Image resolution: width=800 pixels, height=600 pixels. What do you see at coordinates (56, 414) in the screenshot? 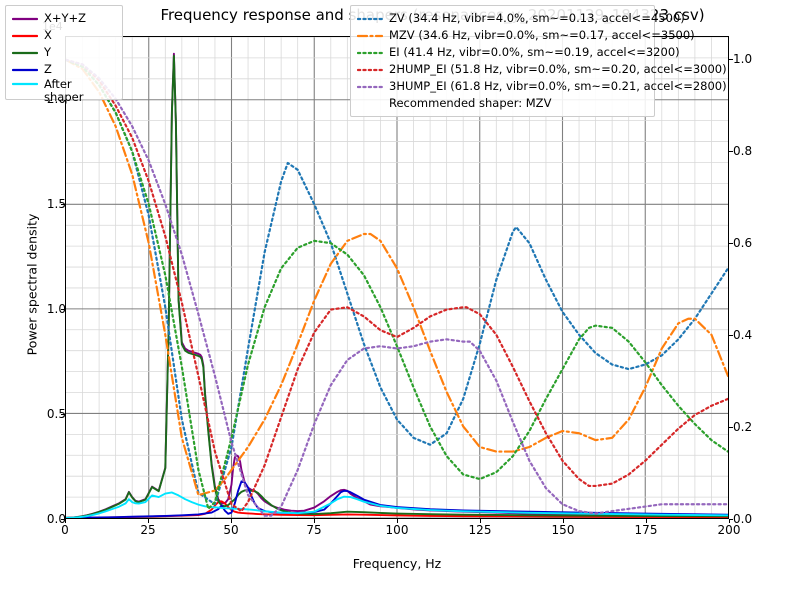
I see `y-tick-label: 0.5` at bounding box center [56, 414].